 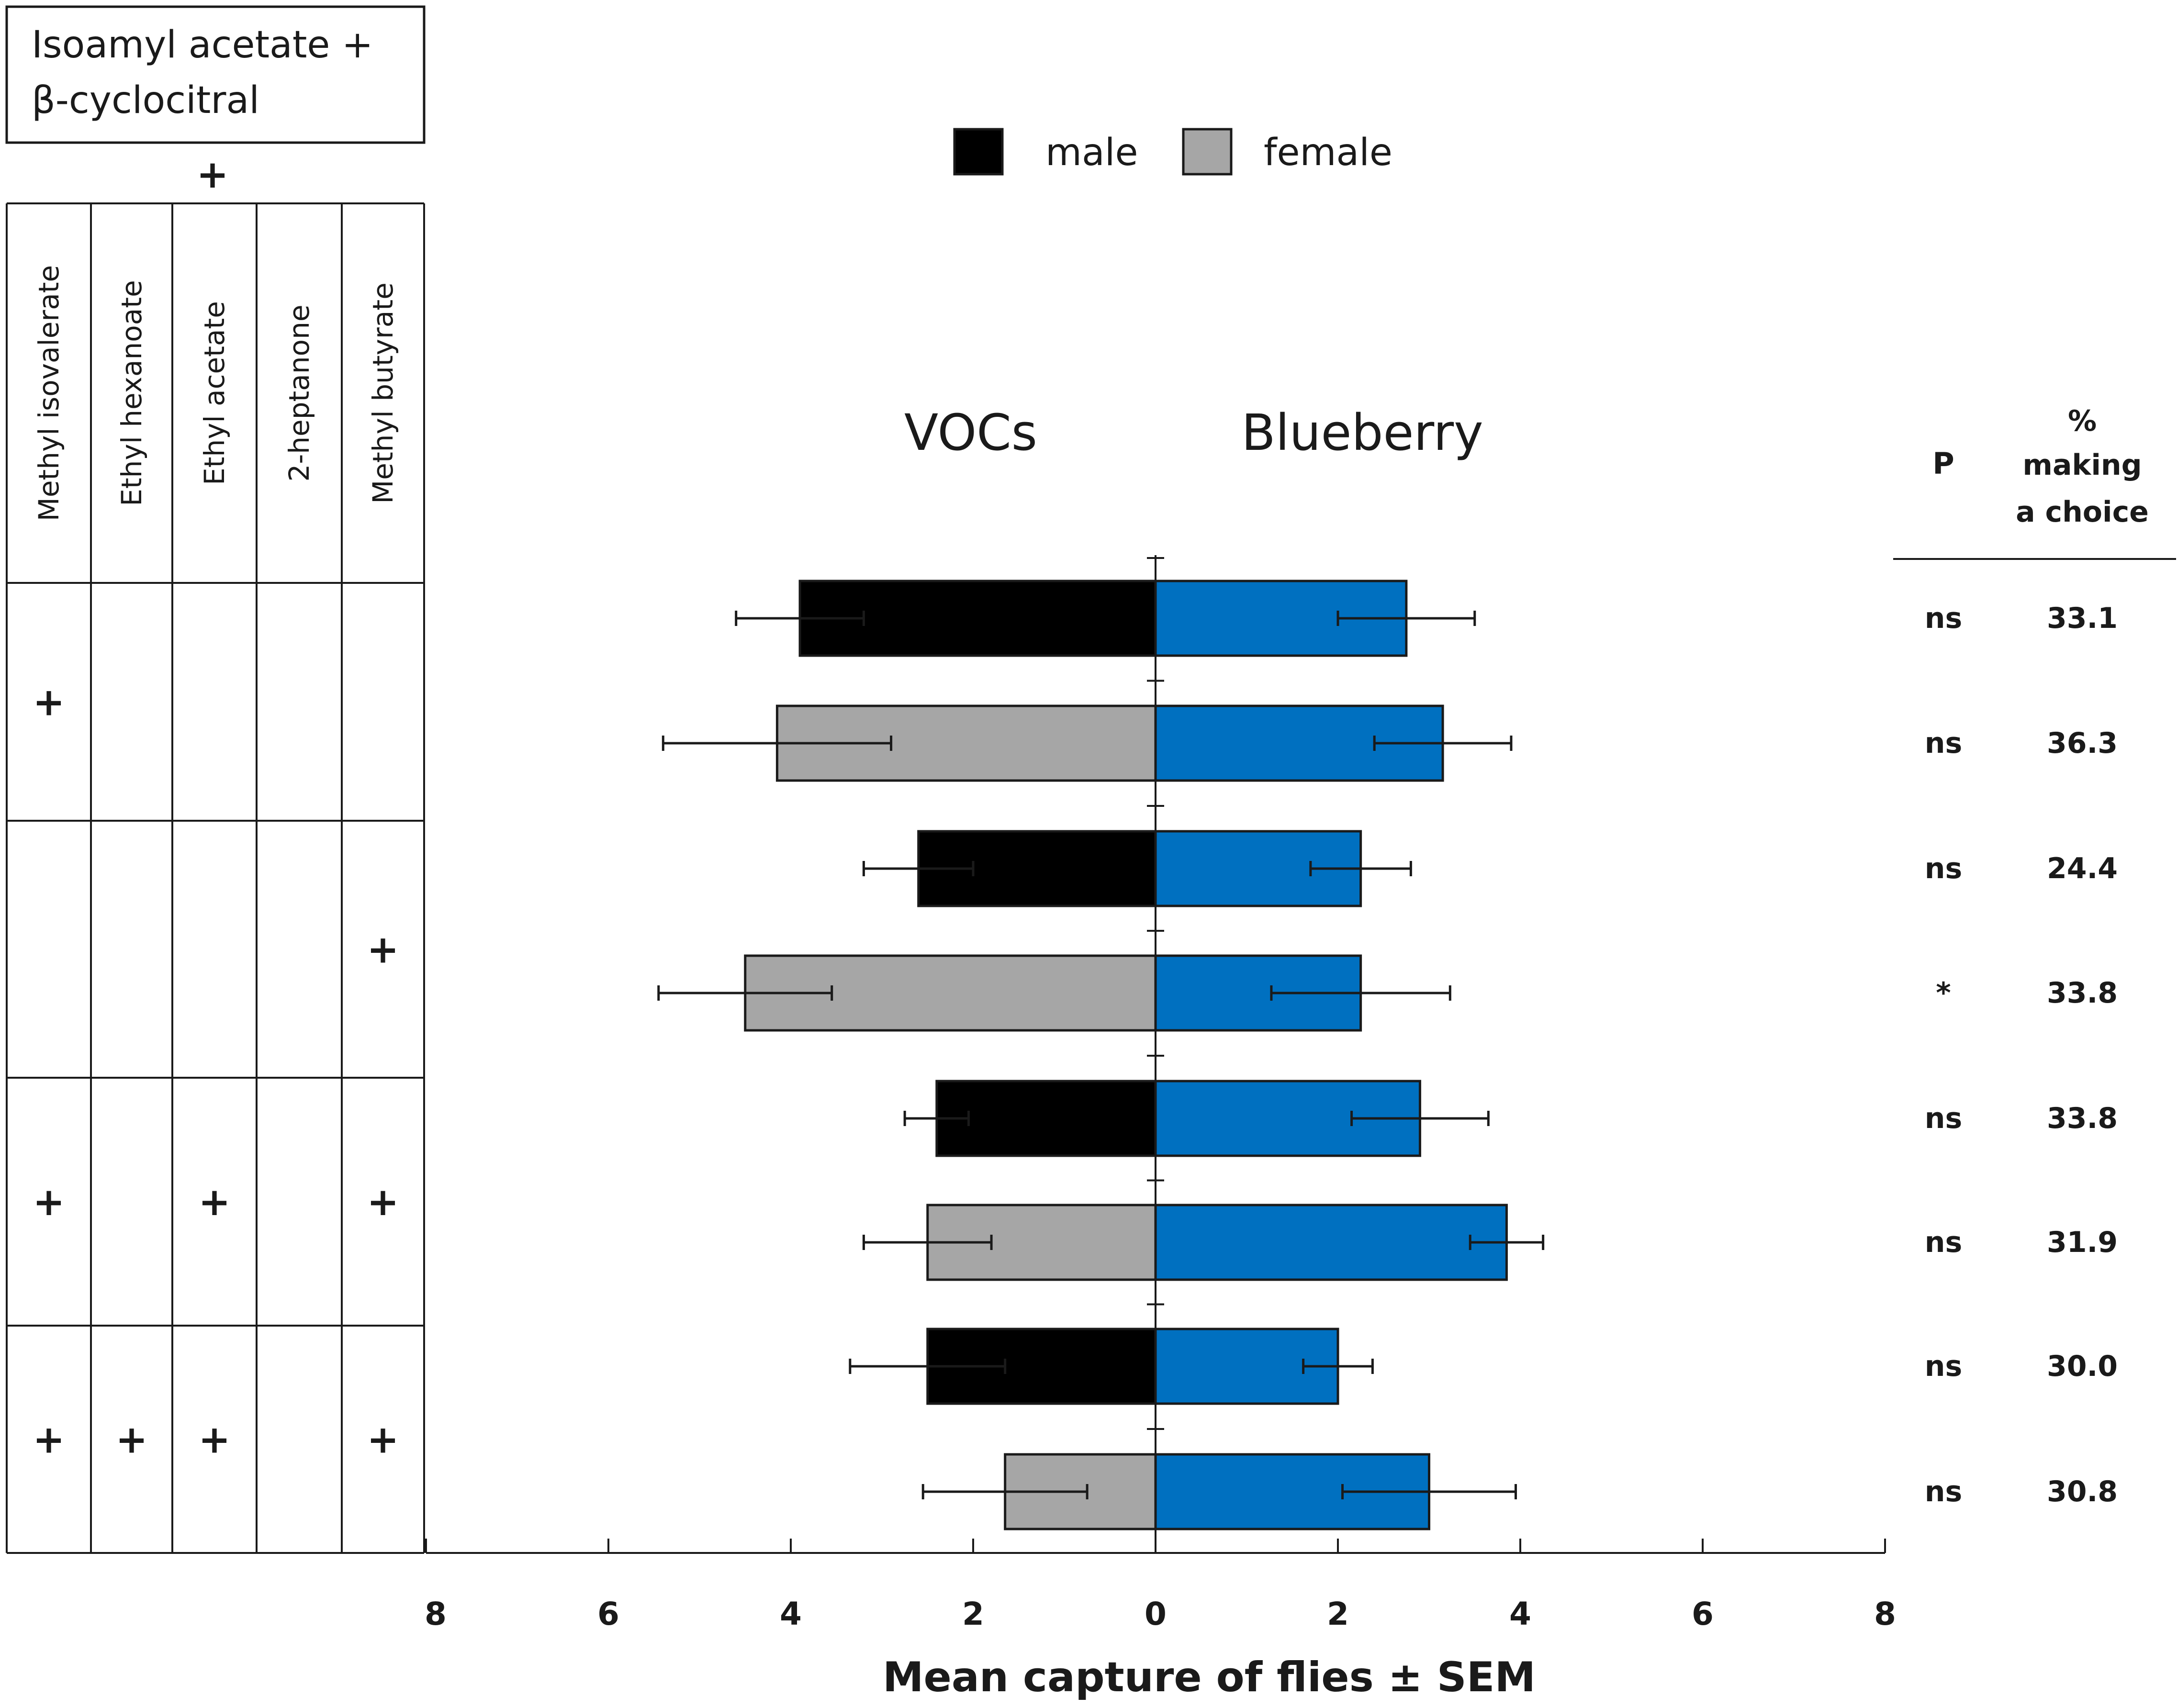 I want to click on x-axis-title: Mean capture of flies ± SEM, so click(x=1209, y=1677).